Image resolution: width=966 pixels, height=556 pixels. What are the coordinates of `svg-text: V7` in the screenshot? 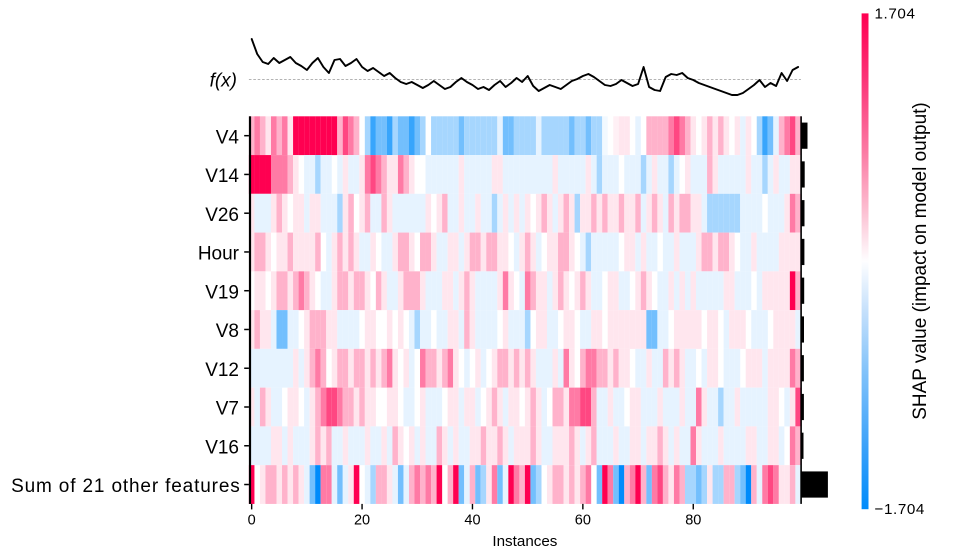 It's located at (227, 409).